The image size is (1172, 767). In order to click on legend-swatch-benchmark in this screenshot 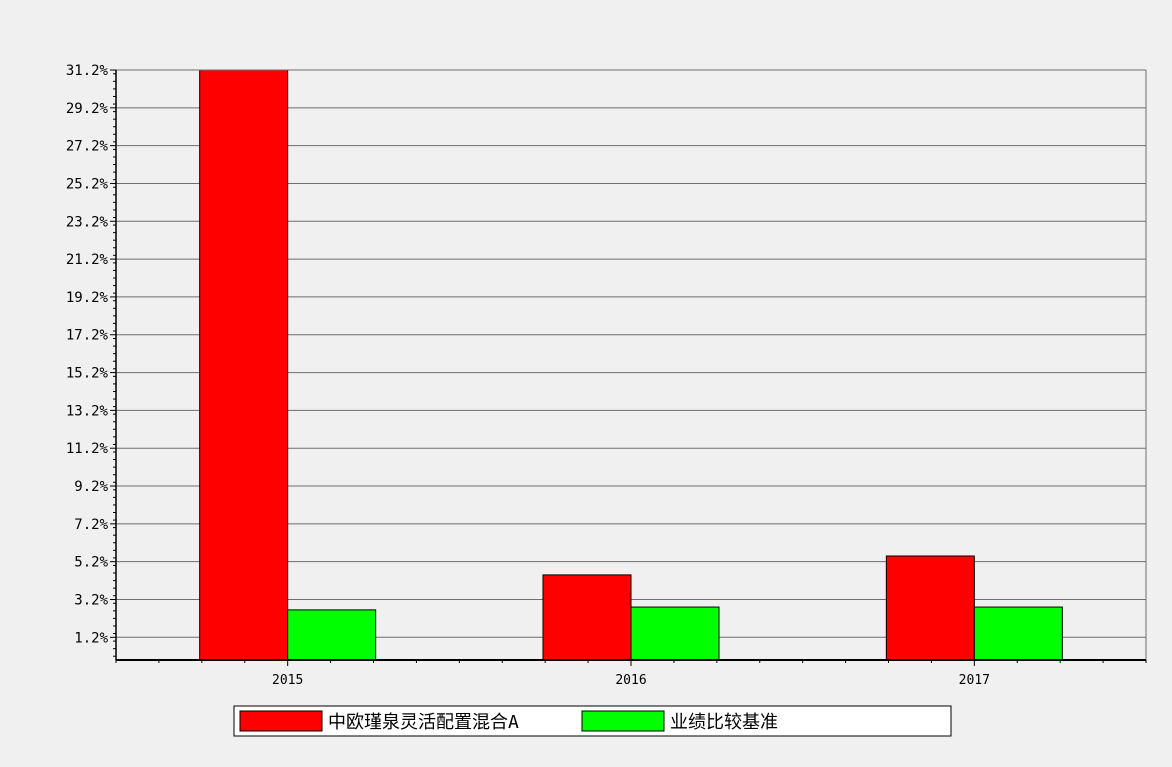, I will do `click(623, 721)`.